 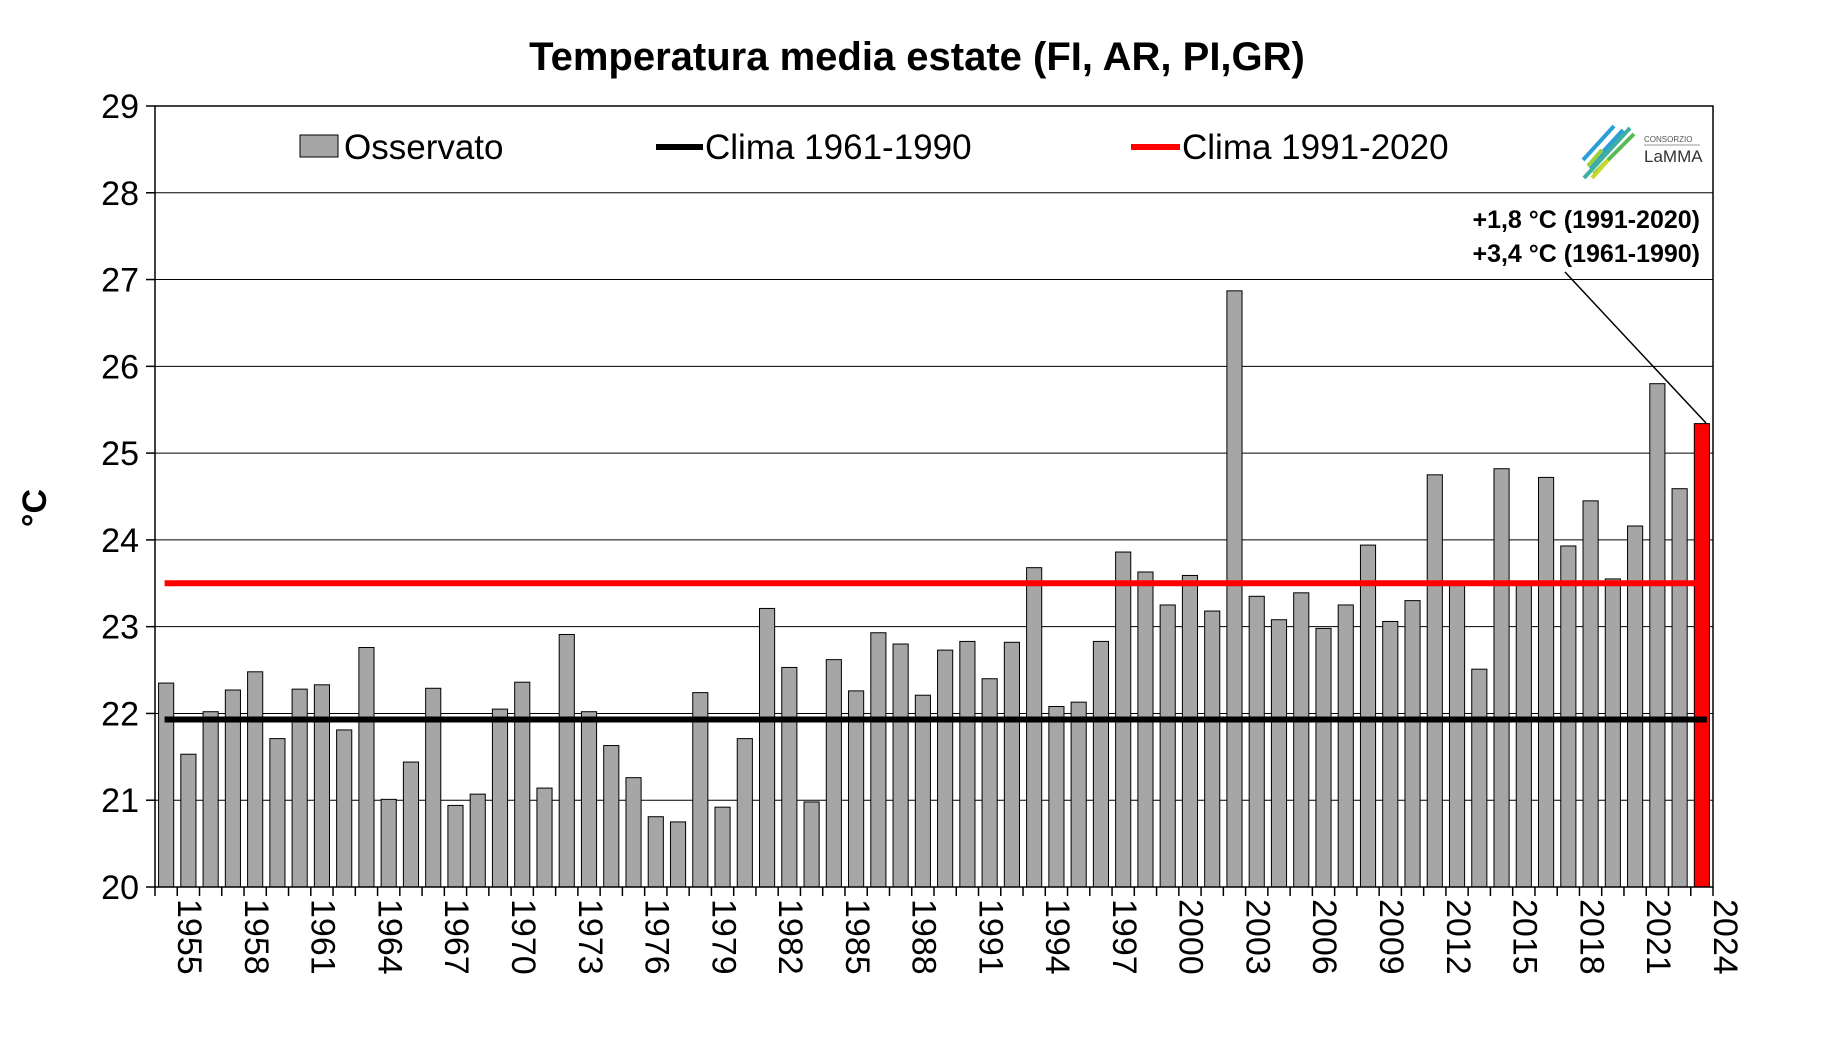 I want to click on x-tick-label: 2015, so click(x=1525, y=937).